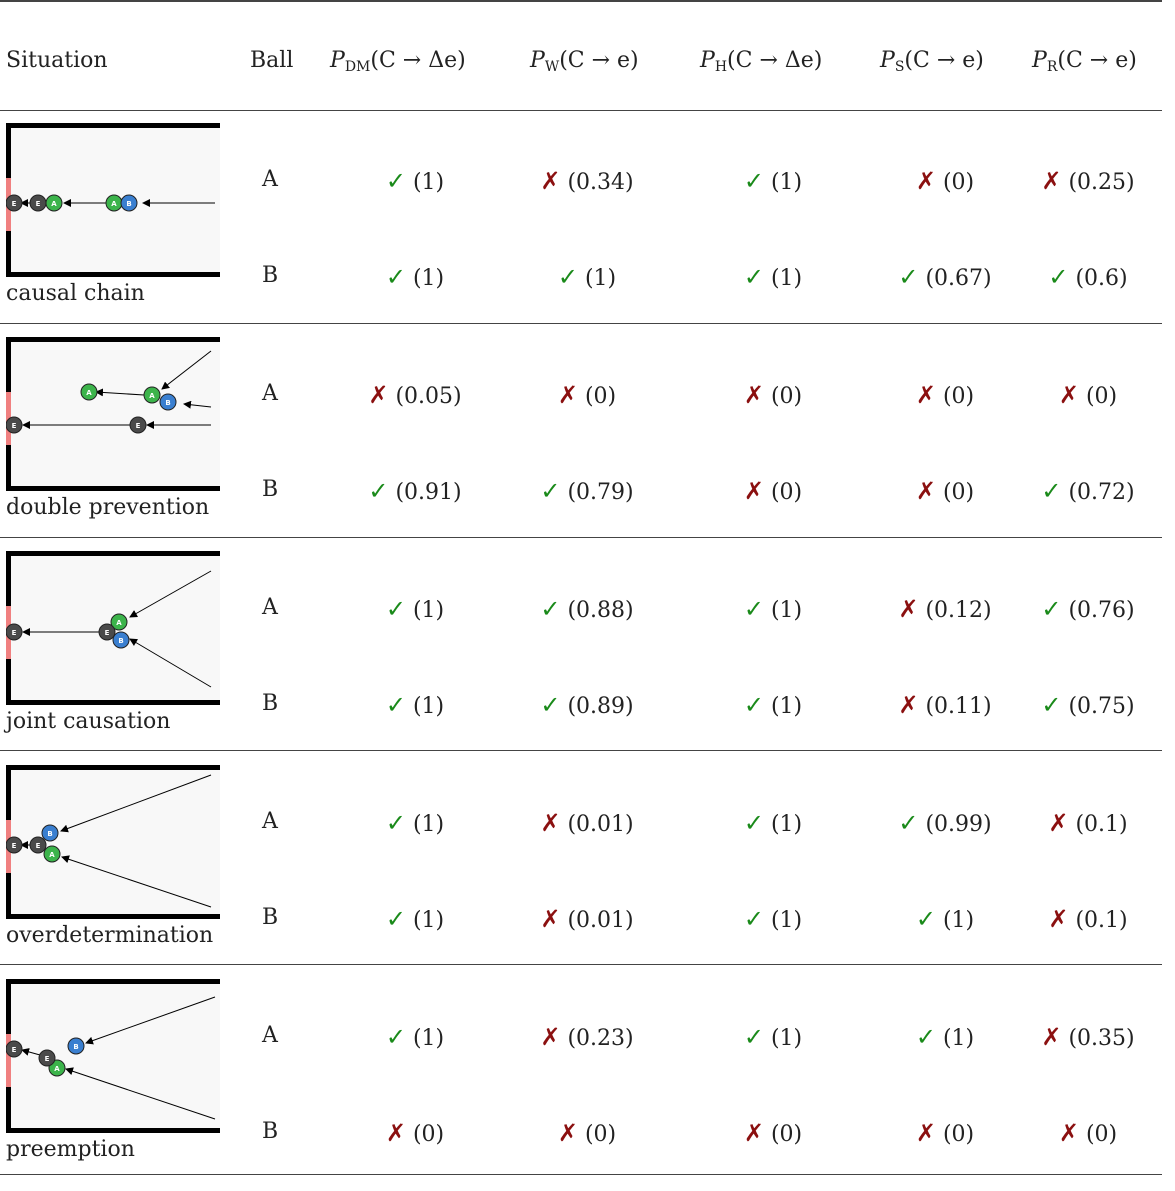 The image size is (1175, 1191). I want to click on result-cell: ✓ (0.79), so click(586, 491).